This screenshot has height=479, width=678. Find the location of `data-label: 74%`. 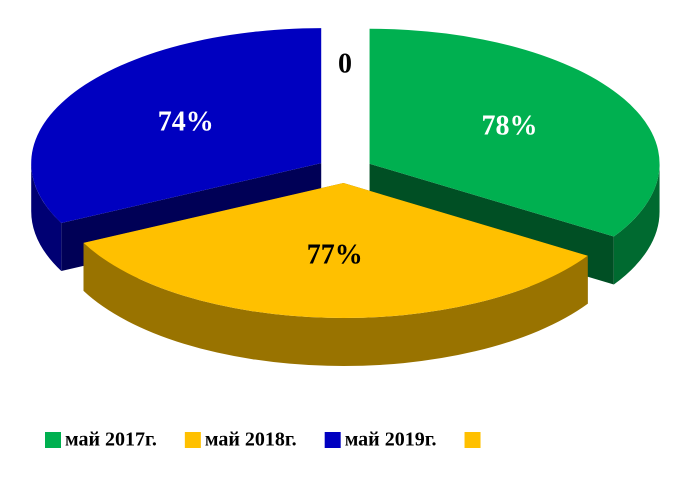

data-label: 74% is located at coordinates (186, 121).